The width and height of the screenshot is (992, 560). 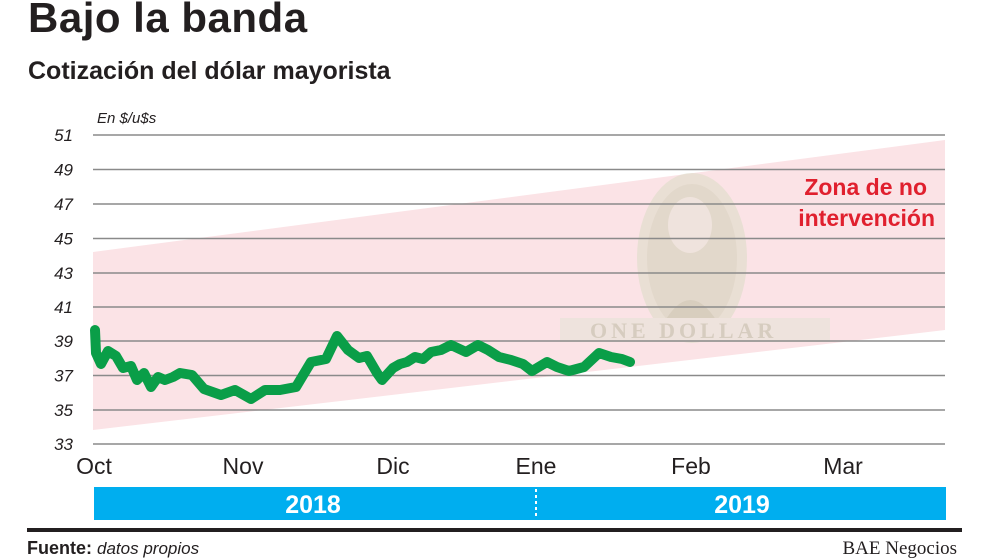 I want to click on source-value: datos propios, so click(x=148, y=548).